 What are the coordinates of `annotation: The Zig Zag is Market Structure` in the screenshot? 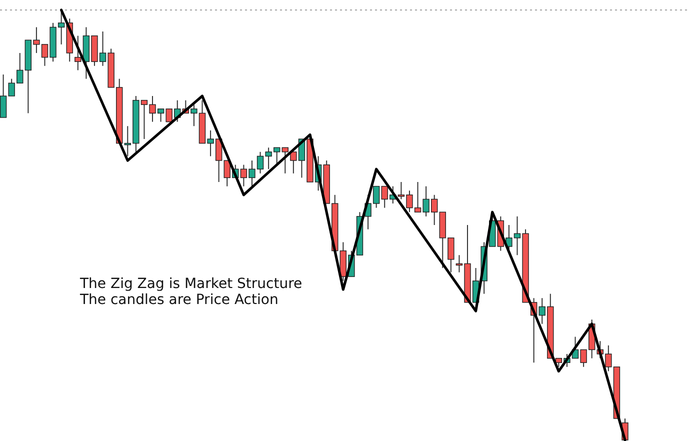 It's located at (190, 284).